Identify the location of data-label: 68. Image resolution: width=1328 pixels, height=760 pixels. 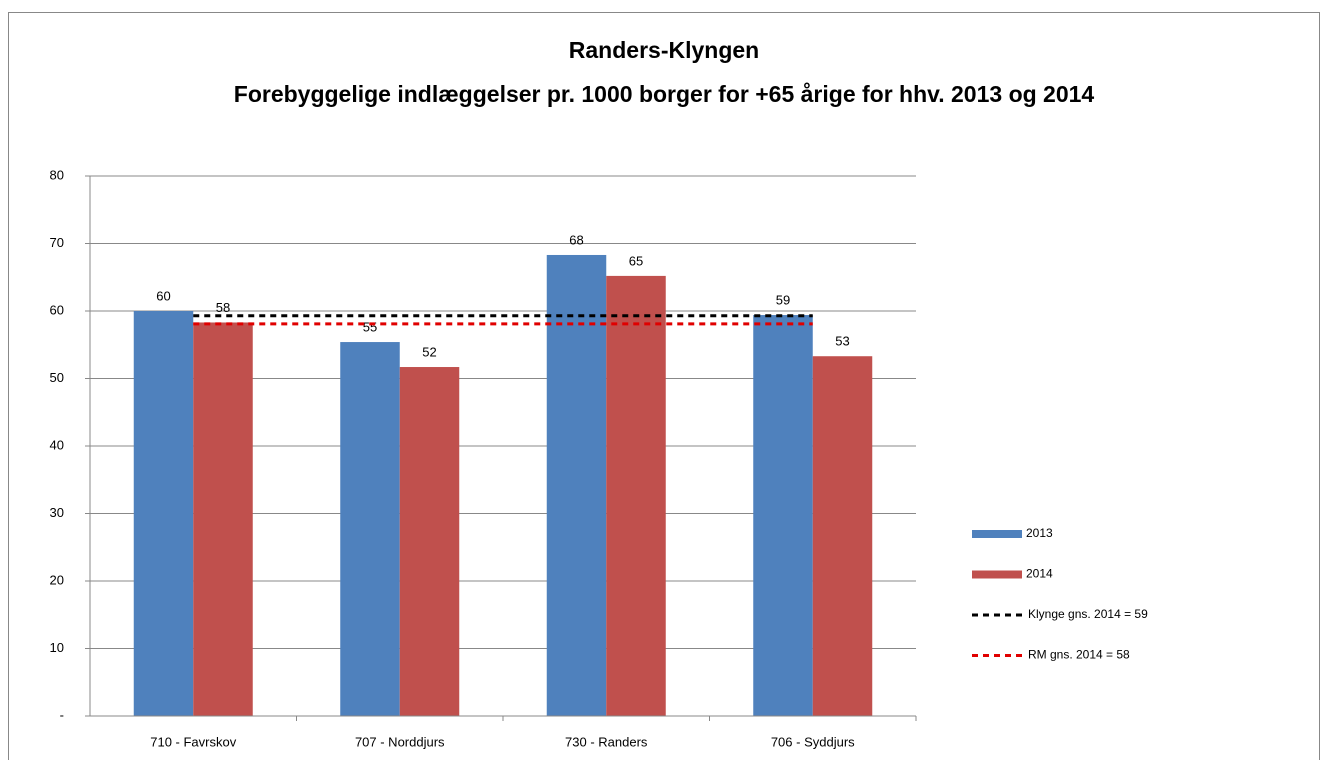
(576, 239).